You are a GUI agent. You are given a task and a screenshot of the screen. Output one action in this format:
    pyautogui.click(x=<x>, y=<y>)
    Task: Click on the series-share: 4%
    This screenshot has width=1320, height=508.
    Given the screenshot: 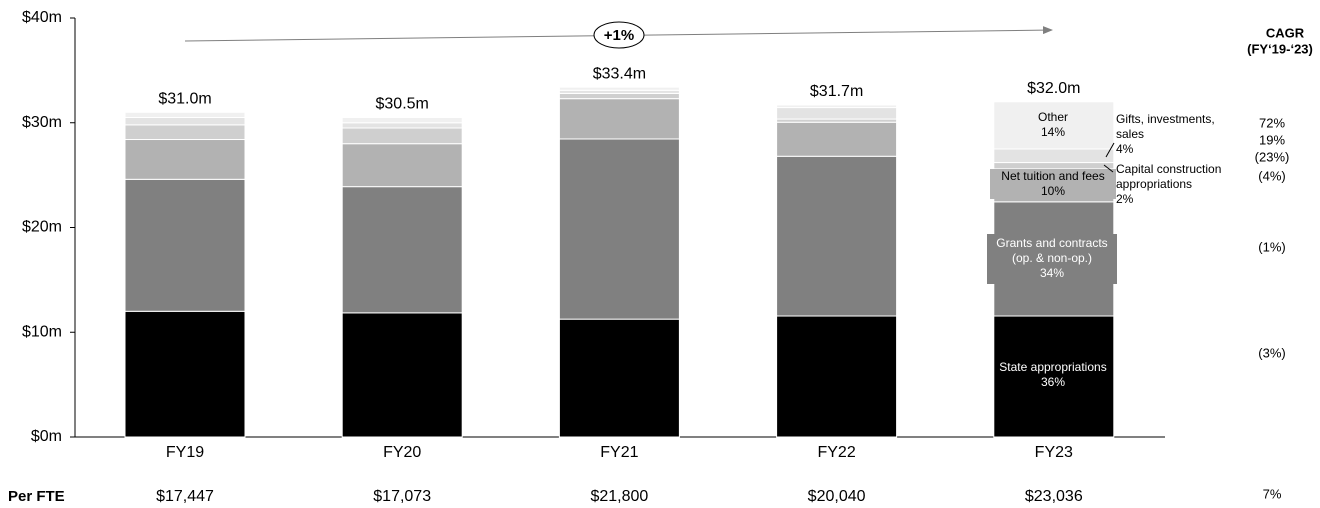 What is the action you would take?
    pyautogui.click(x=1125, y=149)
    